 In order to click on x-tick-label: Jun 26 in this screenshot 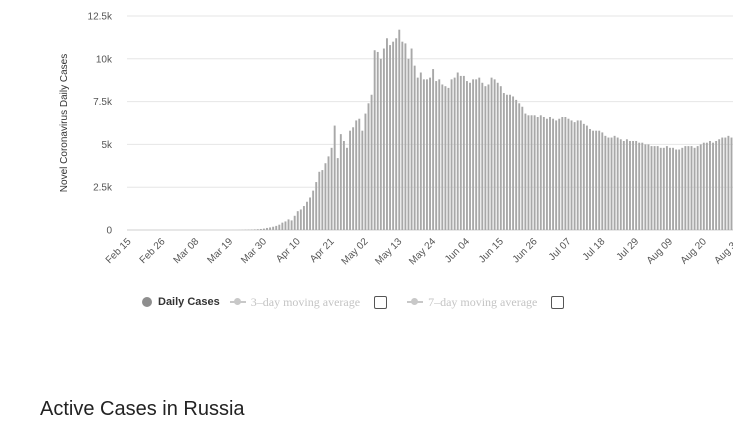, I will do `click(525, 250)`.